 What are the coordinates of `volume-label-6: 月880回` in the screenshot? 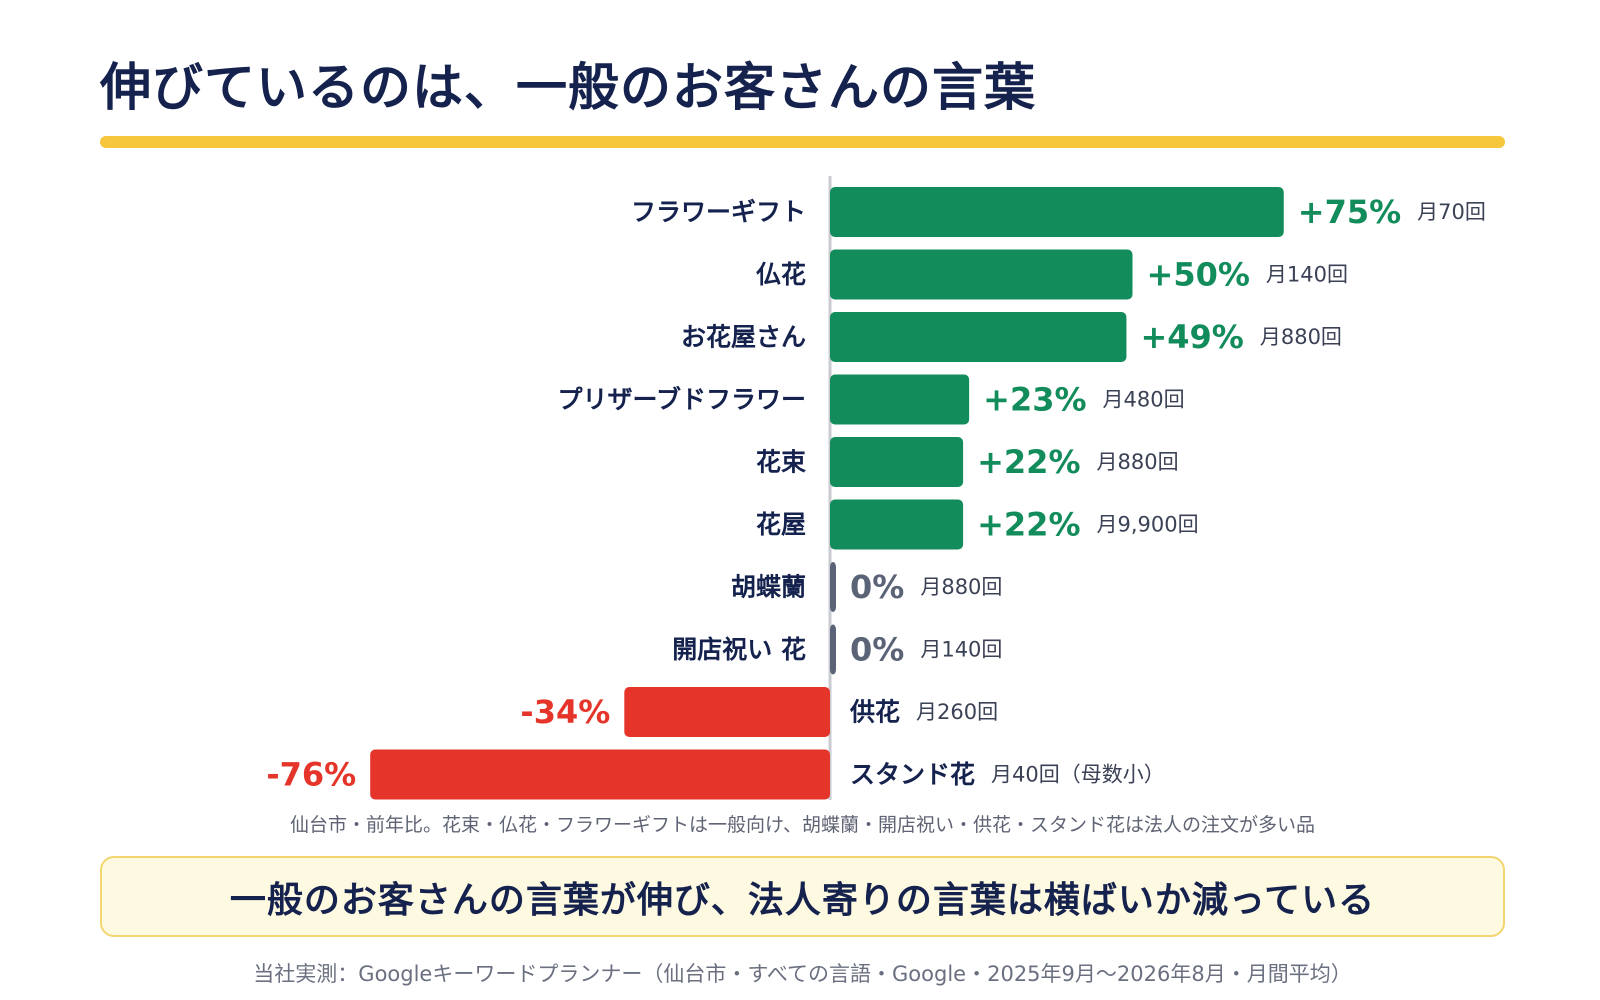 It's located at (961, 587).